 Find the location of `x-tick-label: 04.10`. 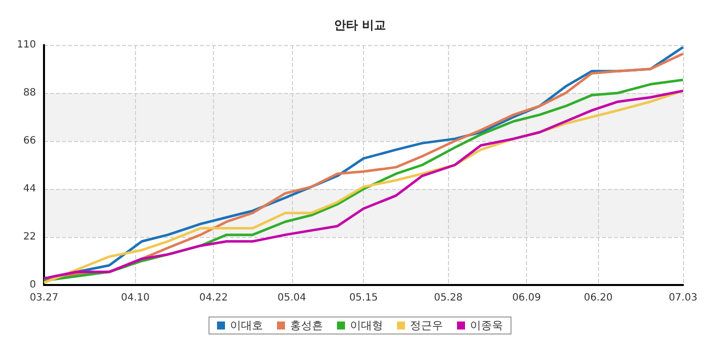

x-tick-label: 04.10 is located at coordinates (135, 298).